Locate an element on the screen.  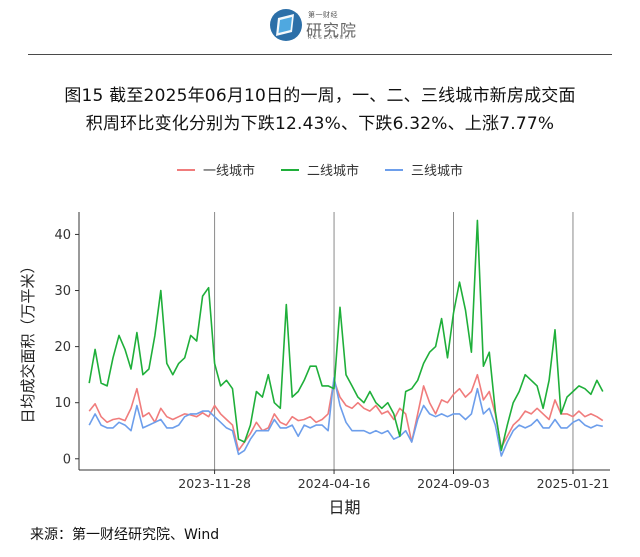
chart-legend: 一线城市 二线城市 三线城市 is located at coordinates (320, 169).